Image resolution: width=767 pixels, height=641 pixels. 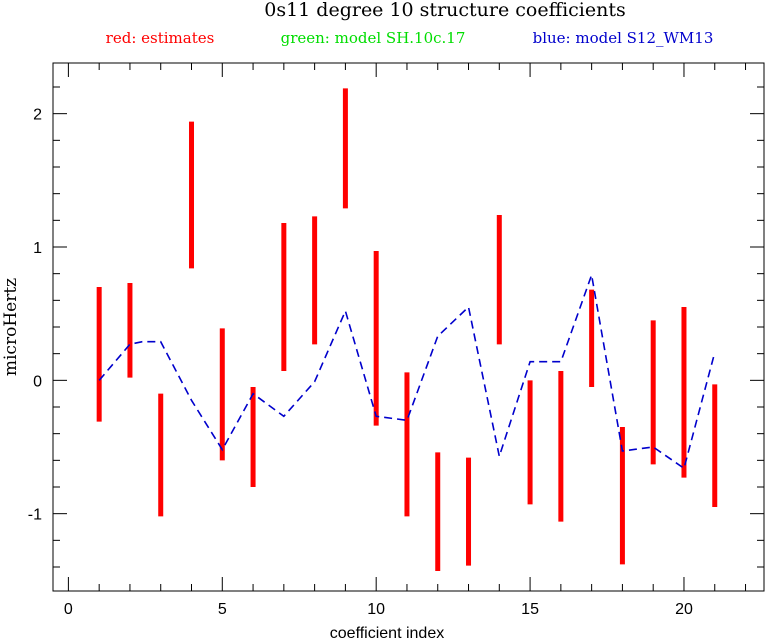 What do you see at coordinates (35, 515) in the screenshot?
I see `y-tick-label: -1` at bounding box center [35, 515].